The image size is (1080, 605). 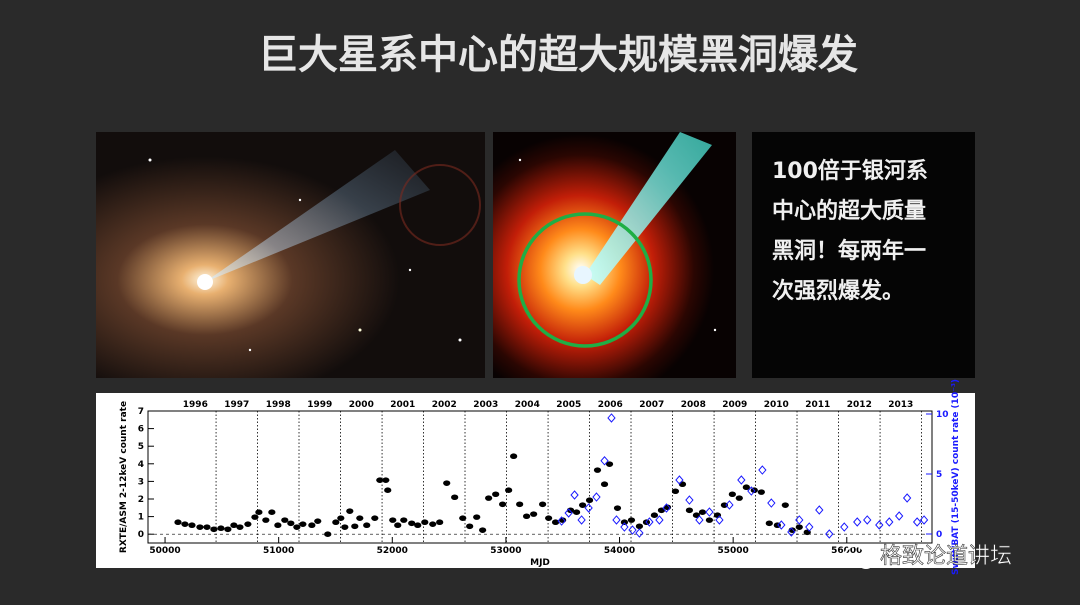 What do you see at coordinates (141, 500) in the screenshot?
I see `y-tick-label: 2` at bounding box center [141, 500].